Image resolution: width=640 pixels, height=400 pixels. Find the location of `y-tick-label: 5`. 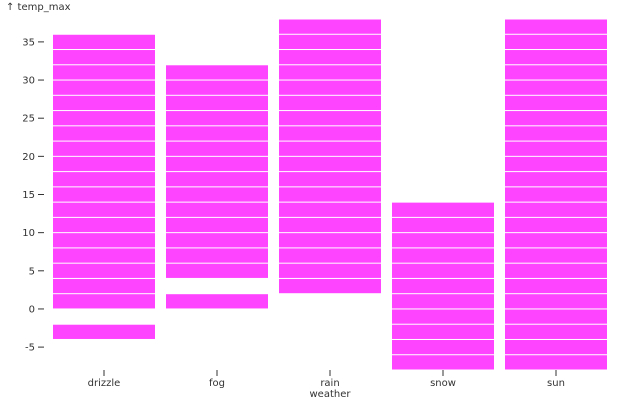

y-tick-label: 5 is located at coordinates (32, 271).